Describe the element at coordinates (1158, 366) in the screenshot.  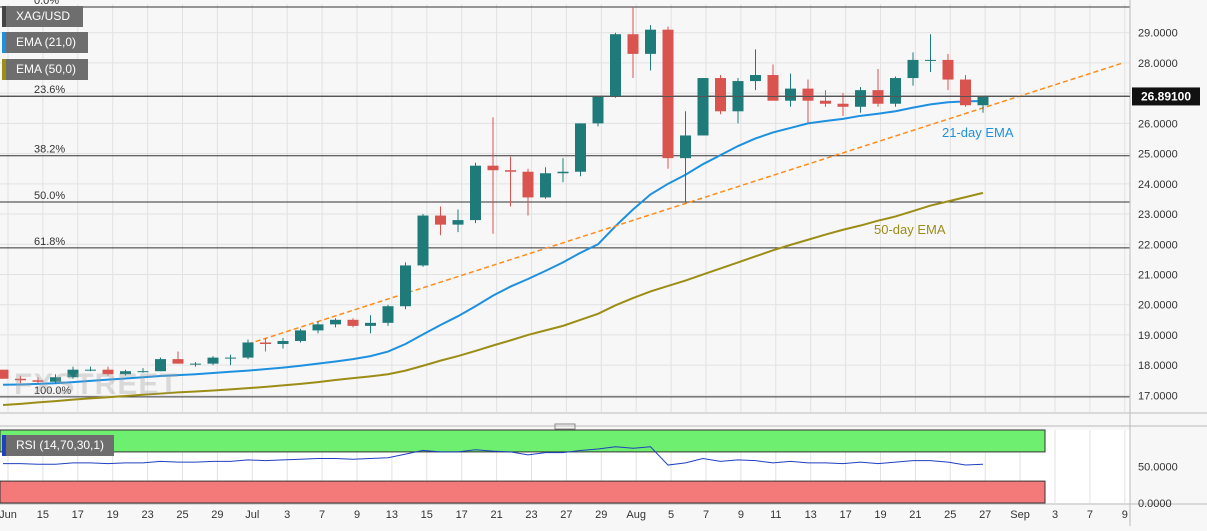
I see `y-tick-label: 18.0000` at that location.